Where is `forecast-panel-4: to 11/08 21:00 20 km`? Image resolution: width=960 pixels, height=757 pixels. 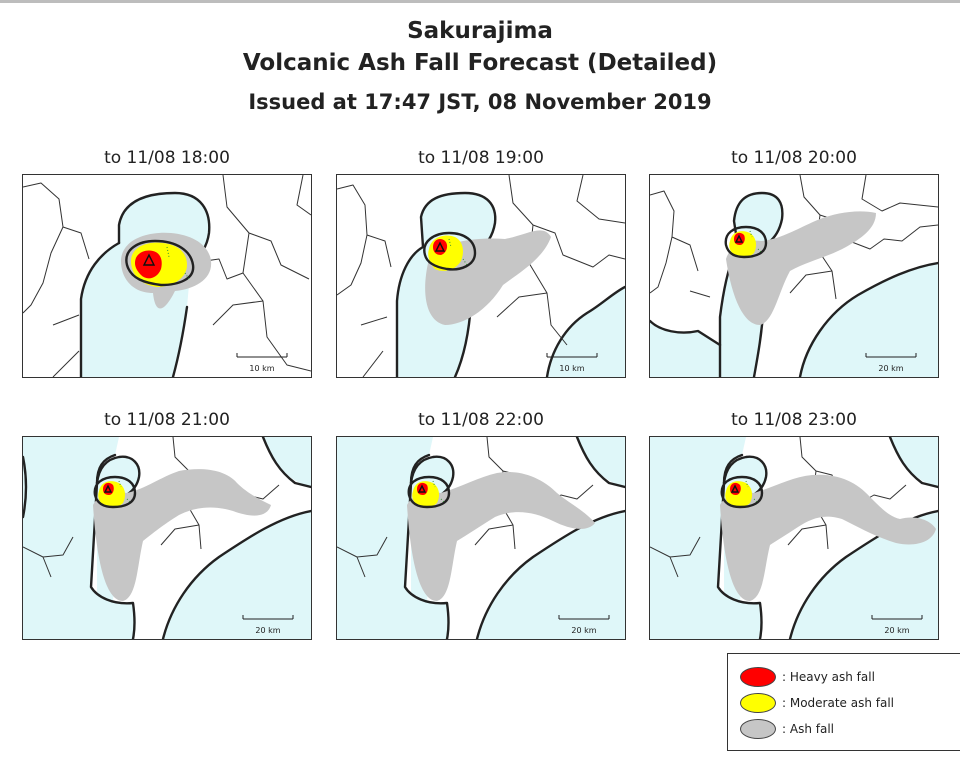
forecast-panel-4: to 11/08 21:00 20 km is located at coordinates (167, 524).